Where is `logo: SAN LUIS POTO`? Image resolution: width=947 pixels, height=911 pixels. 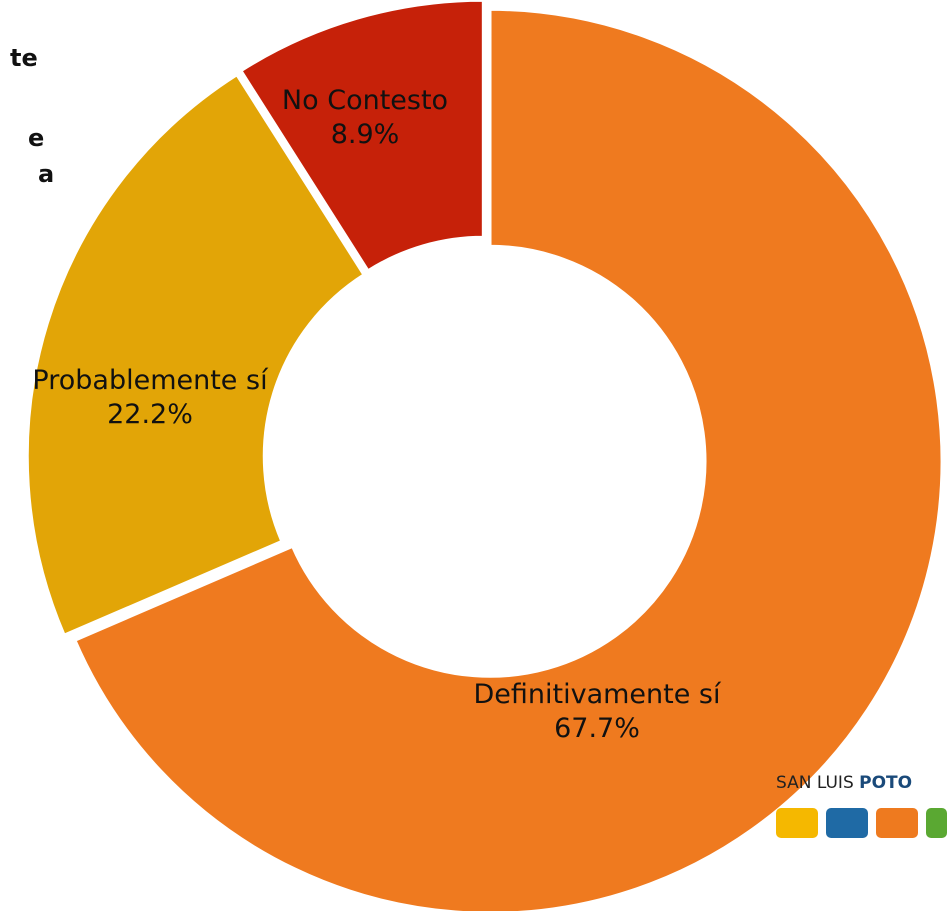
logo: SAN LUIS POTO is located at coordinates (844, 783).